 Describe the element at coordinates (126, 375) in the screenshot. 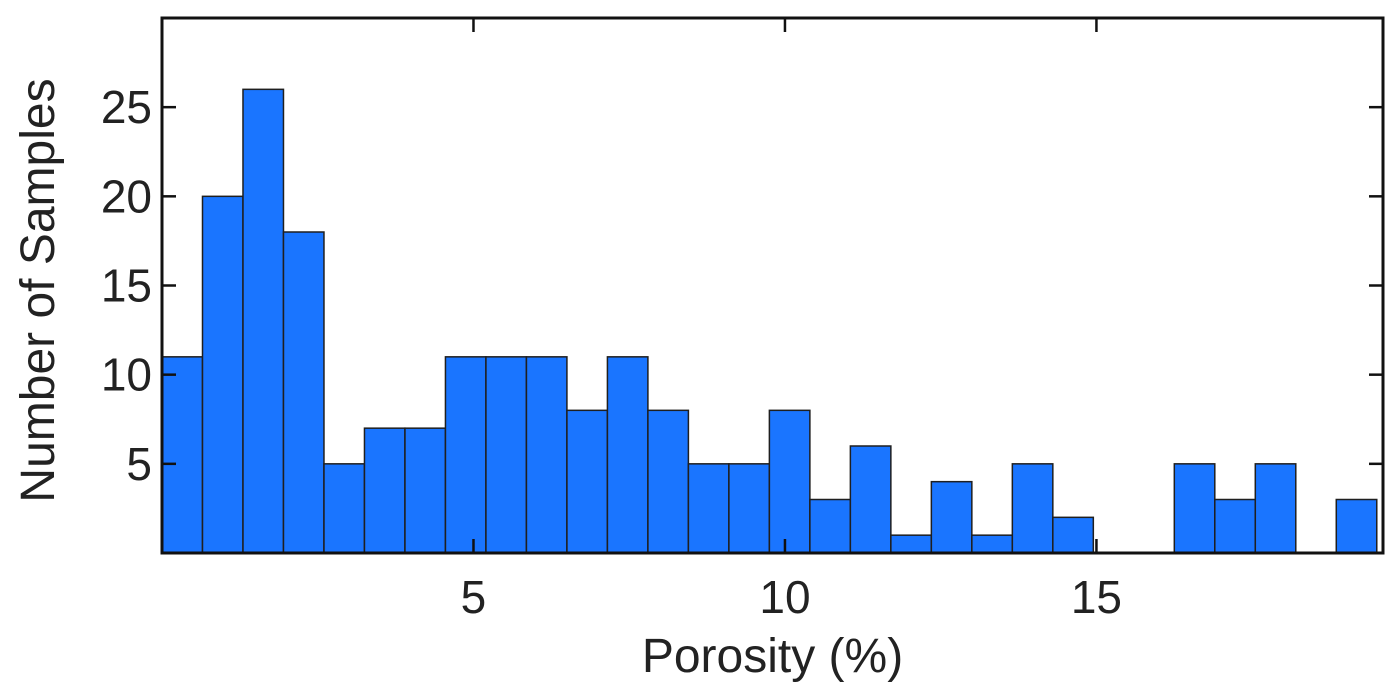

I see `y-tick-label: 10` at that location.